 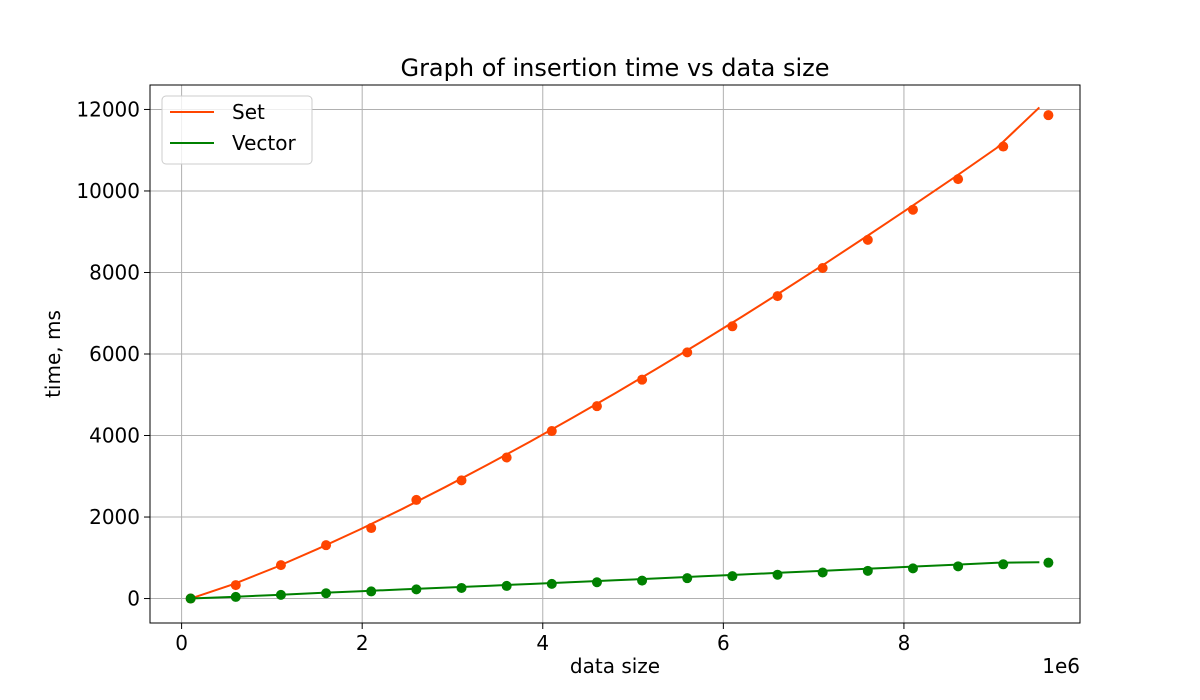 I want to click on x-tick-label: 0, so click(x=181, y=643).